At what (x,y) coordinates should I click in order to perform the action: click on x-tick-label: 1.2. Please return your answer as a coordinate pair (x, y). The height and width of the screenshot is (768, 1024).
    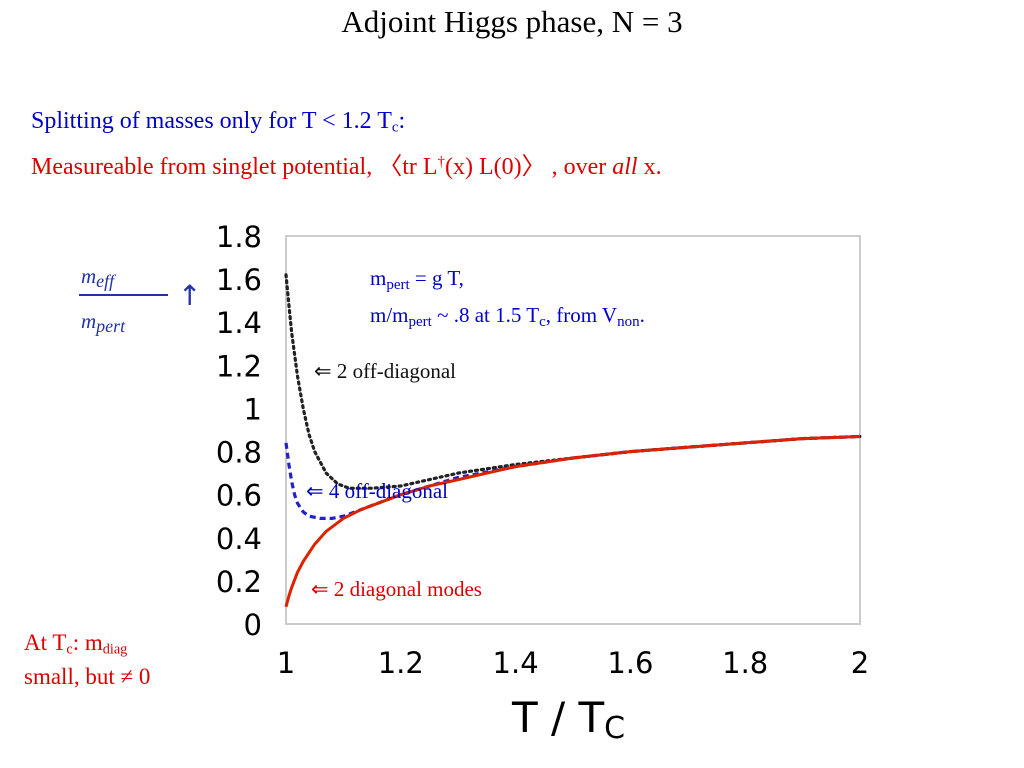
    Looking at the image, I should click on (401, 663).